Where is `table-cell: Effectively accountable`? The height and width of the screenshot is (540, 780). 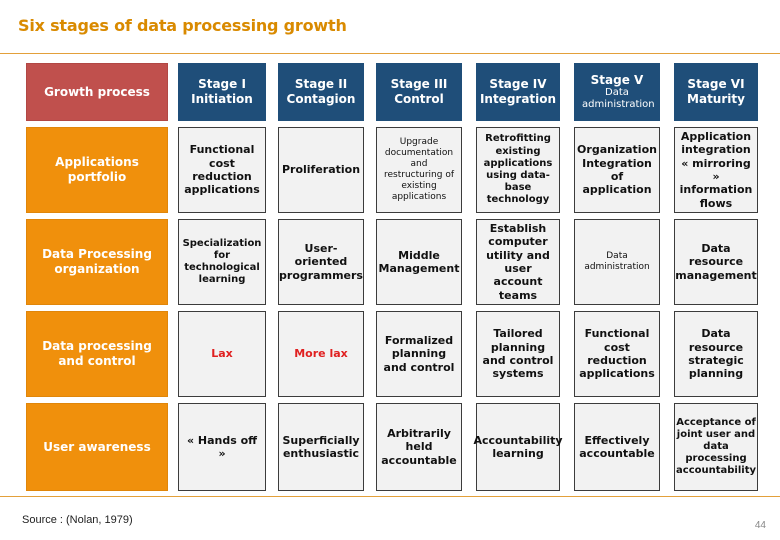 table-cell: Effectively accountable is located at coordinates (617, 447).